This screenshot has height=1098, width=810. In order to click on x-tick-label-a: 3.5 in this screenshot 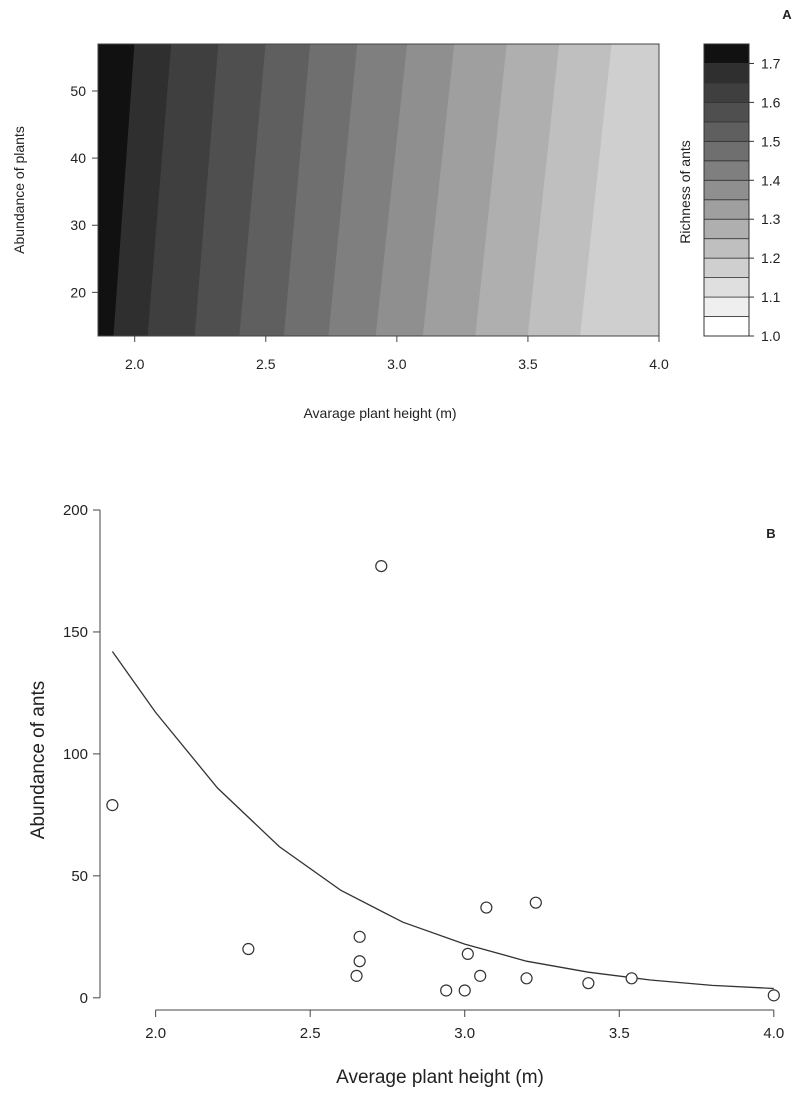, I will do `click(528, 364)`.